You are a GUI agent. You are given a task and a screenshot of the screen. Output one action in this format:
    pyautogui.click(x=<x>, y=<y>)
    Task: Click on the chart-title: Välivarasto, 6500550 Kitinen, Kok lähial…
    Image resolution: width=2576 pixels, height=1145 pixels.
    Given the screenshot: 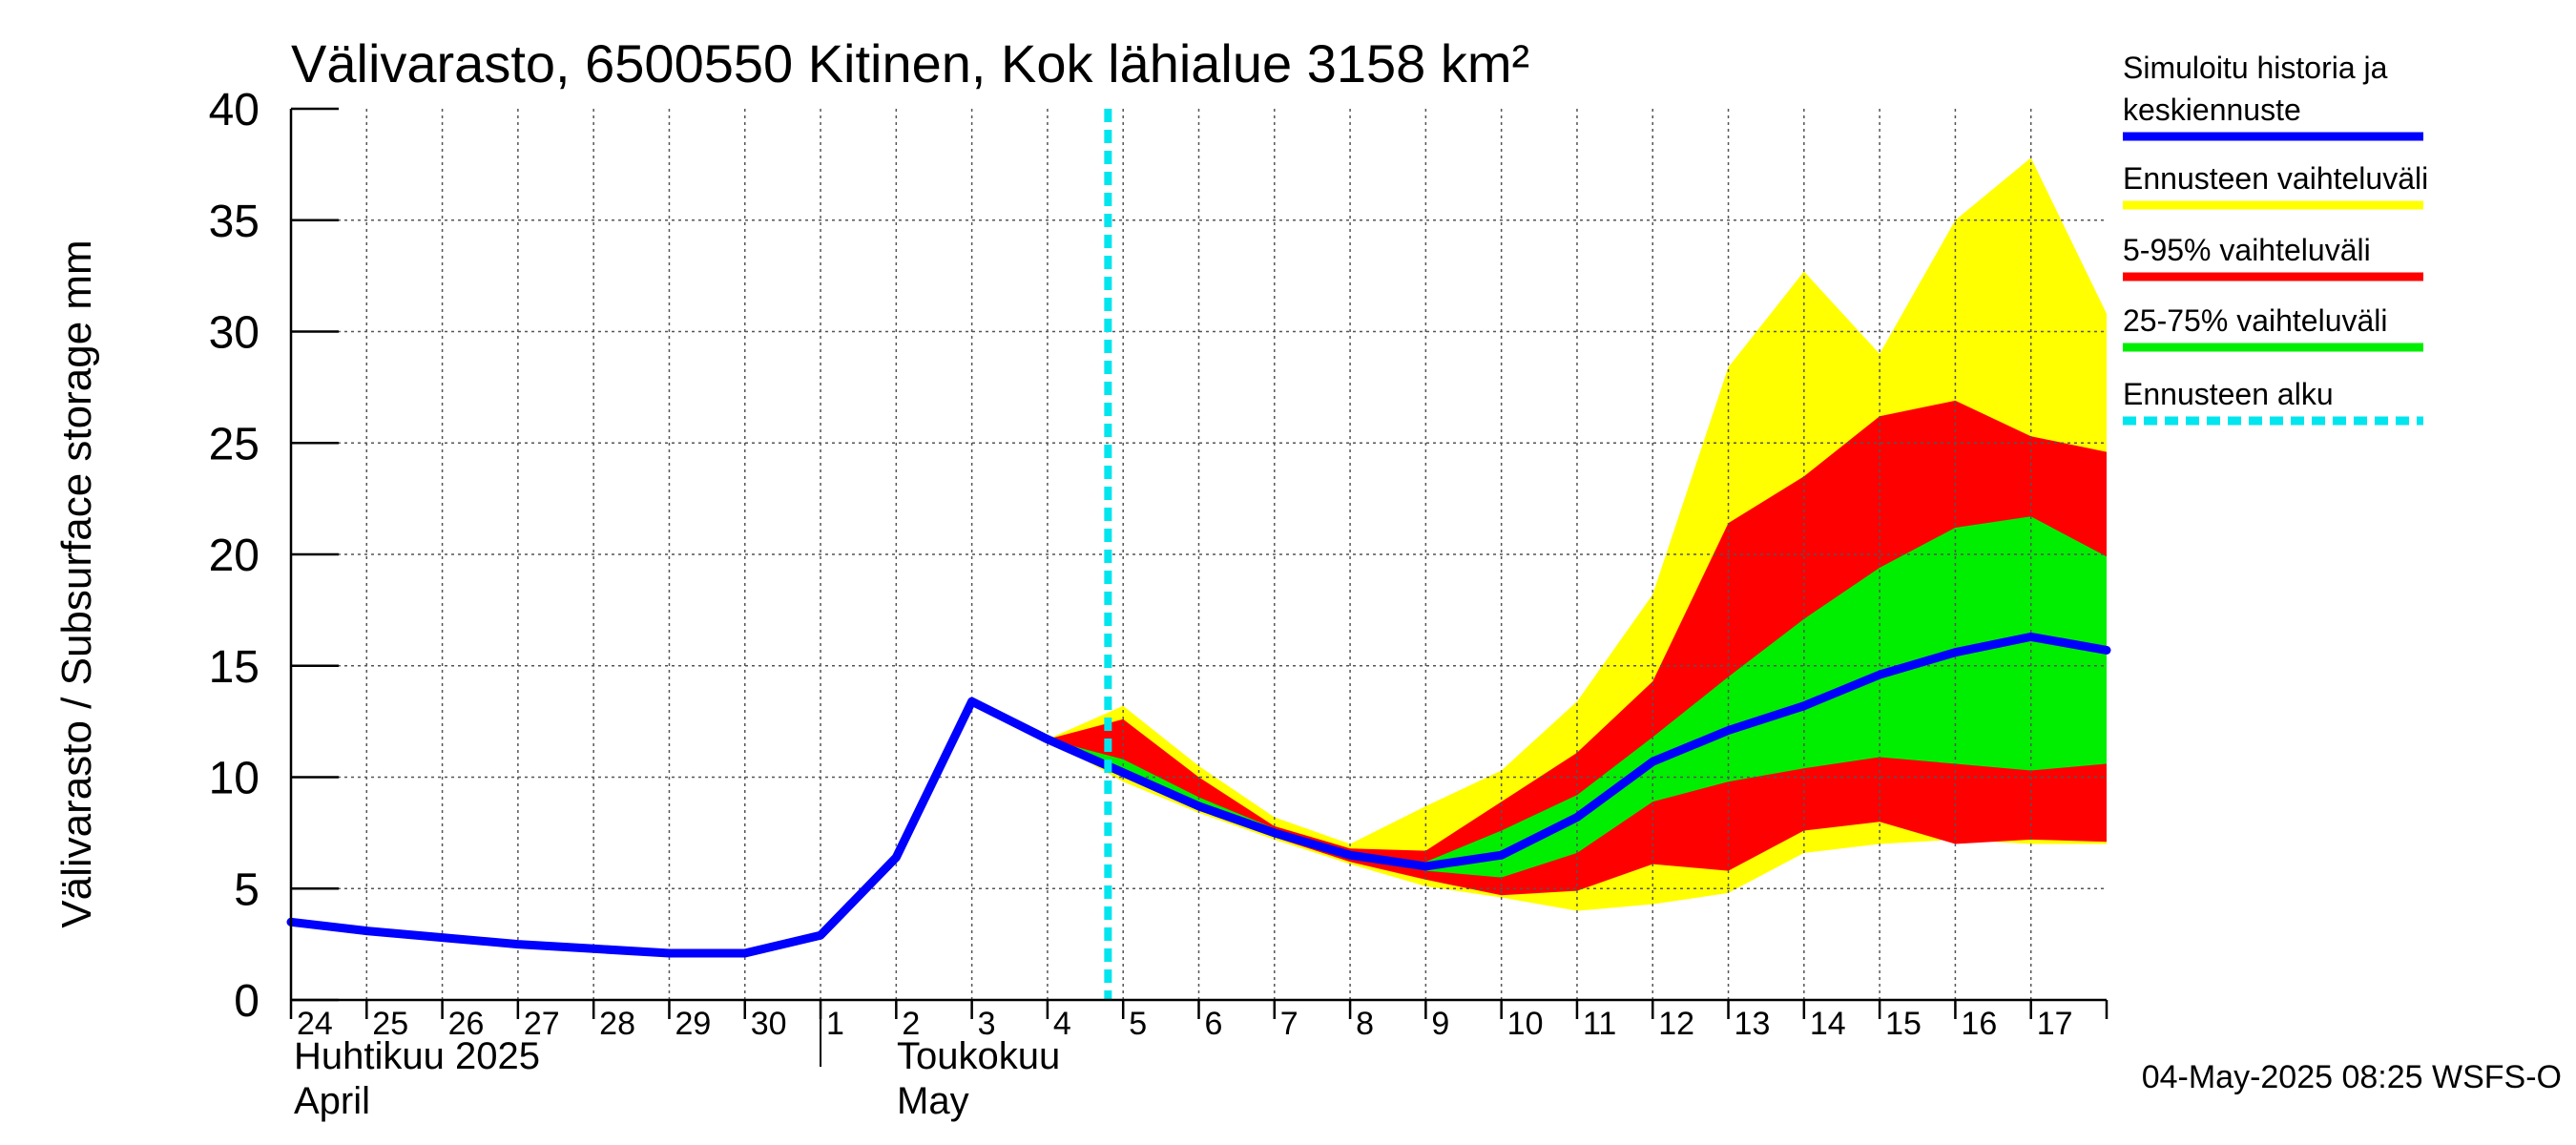 What is the action you would take?
    pyautogui.click(x=910, y=63)
    